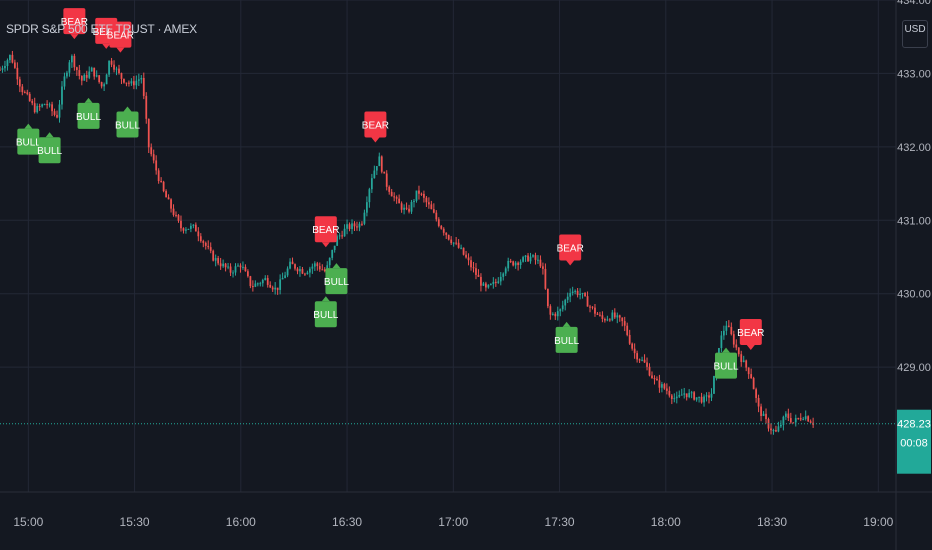 This screenshot has width=932, height=550. What do you see at coordinates (915, 34) in the screenshot?
I see `currency-button: USD` at bounding box center [915, 34].